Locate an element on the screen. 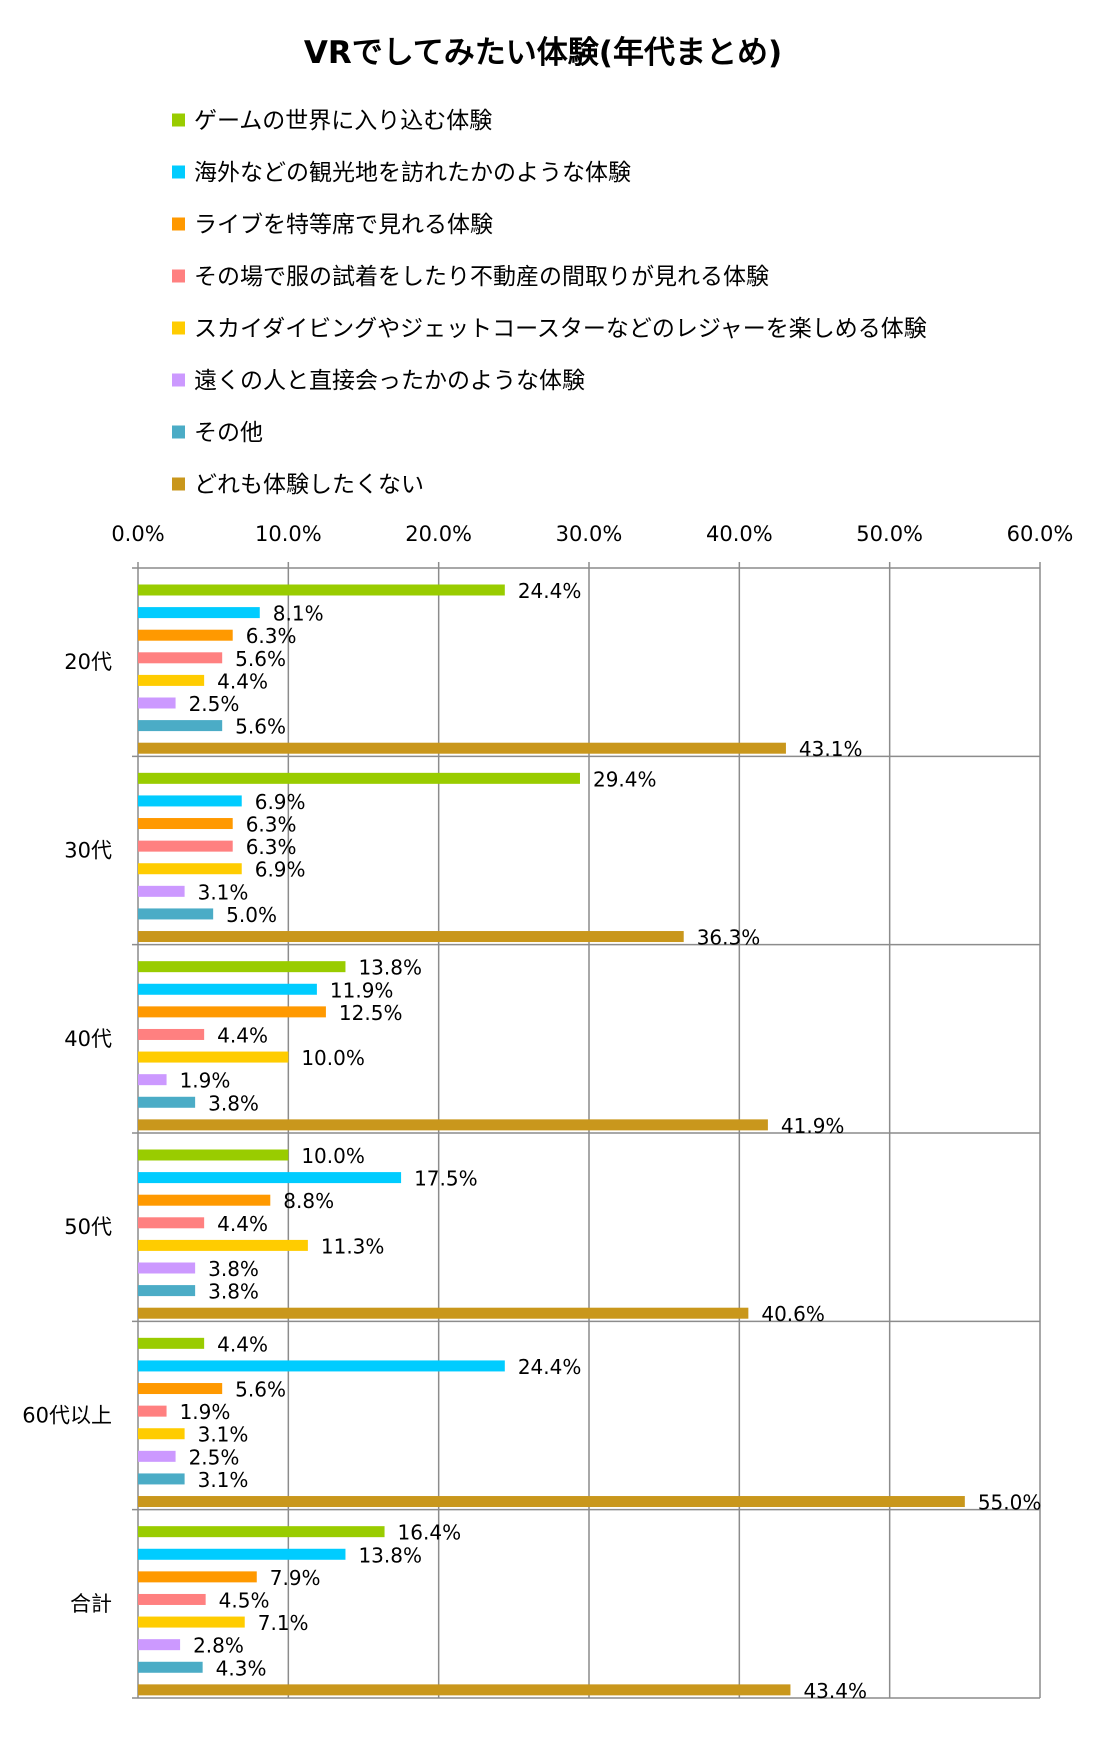  data-label: 2.8% is located at coordinates (218, 1646).